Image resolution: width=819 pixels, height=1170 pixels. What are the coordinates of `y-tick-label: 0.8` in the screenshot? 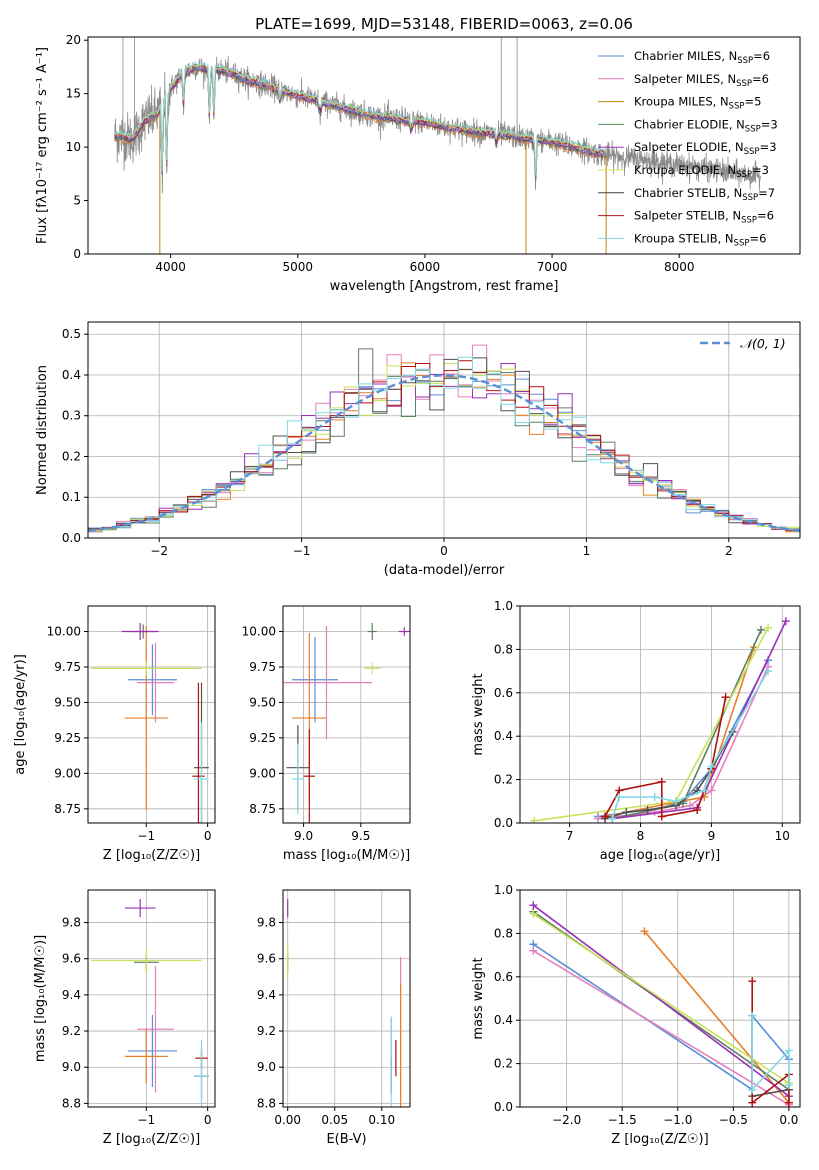 It's located at (503, 649).